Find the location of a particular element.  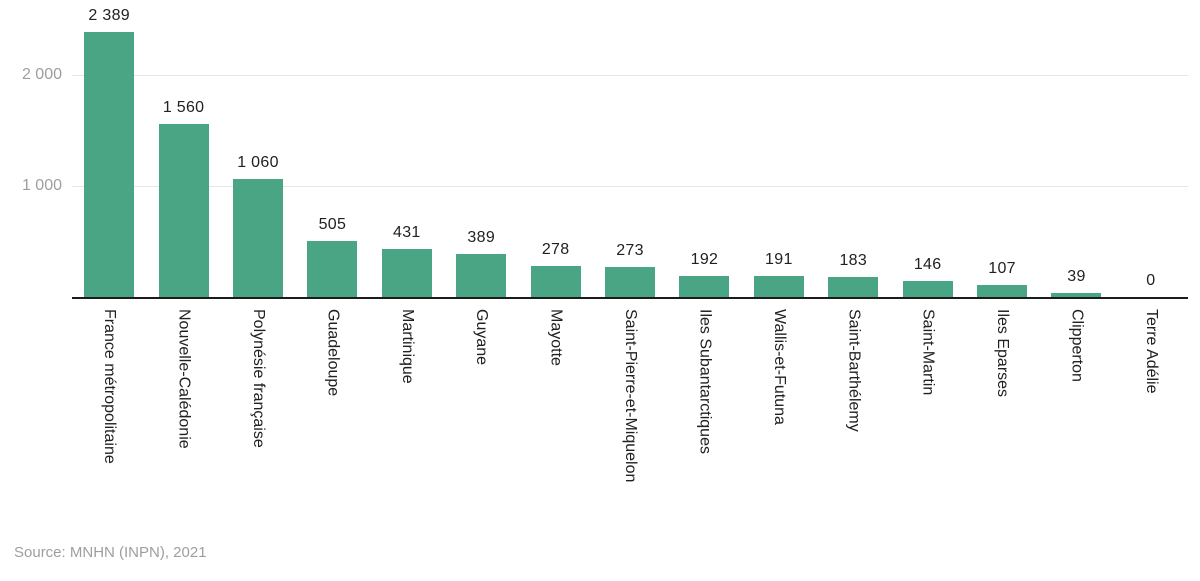

x-axis-label: Polynésie française is located at coordinates (259, 378).